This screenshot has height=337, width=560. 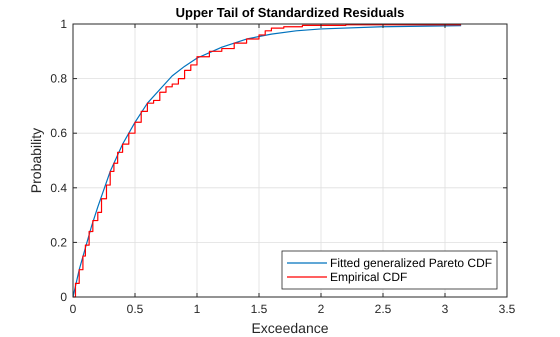 I want to click on x-tick-label: 3.5, so click(x=507, y=309).